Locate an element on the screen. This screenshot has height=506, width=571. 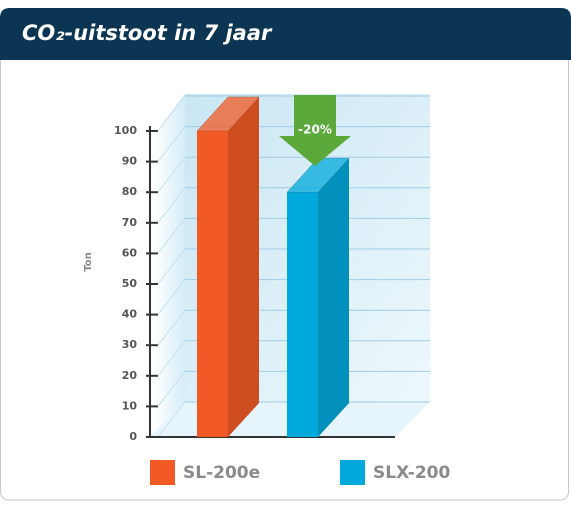
legend-label: SL-200e is located at coordinates (221, 473).